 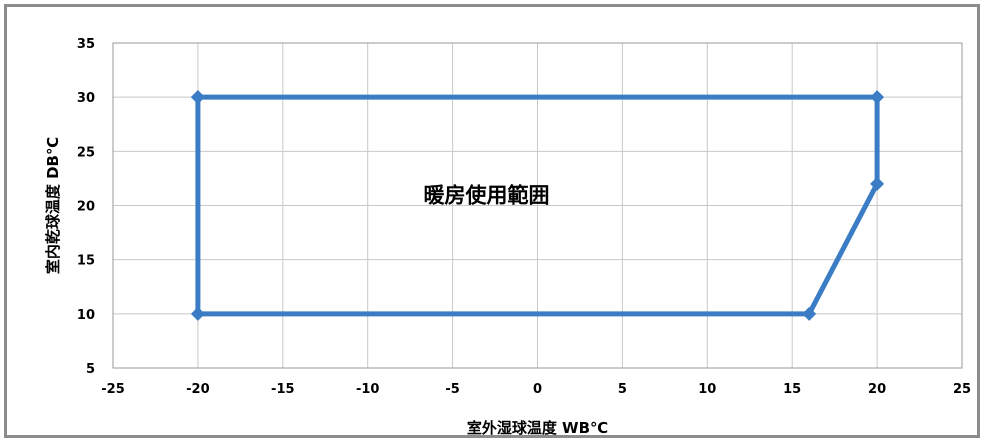 I want to click on x-tick-label: 0, so click(x=537, y=389).